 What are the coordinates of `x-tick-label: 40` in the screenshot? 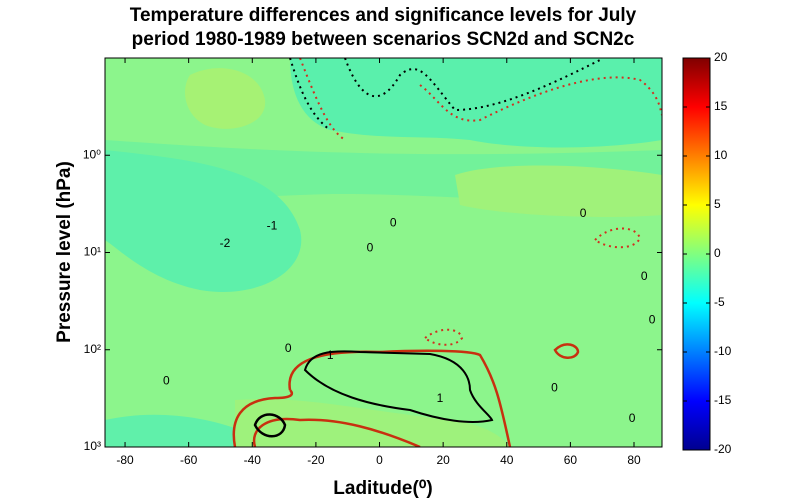 It's located at (507, 460).